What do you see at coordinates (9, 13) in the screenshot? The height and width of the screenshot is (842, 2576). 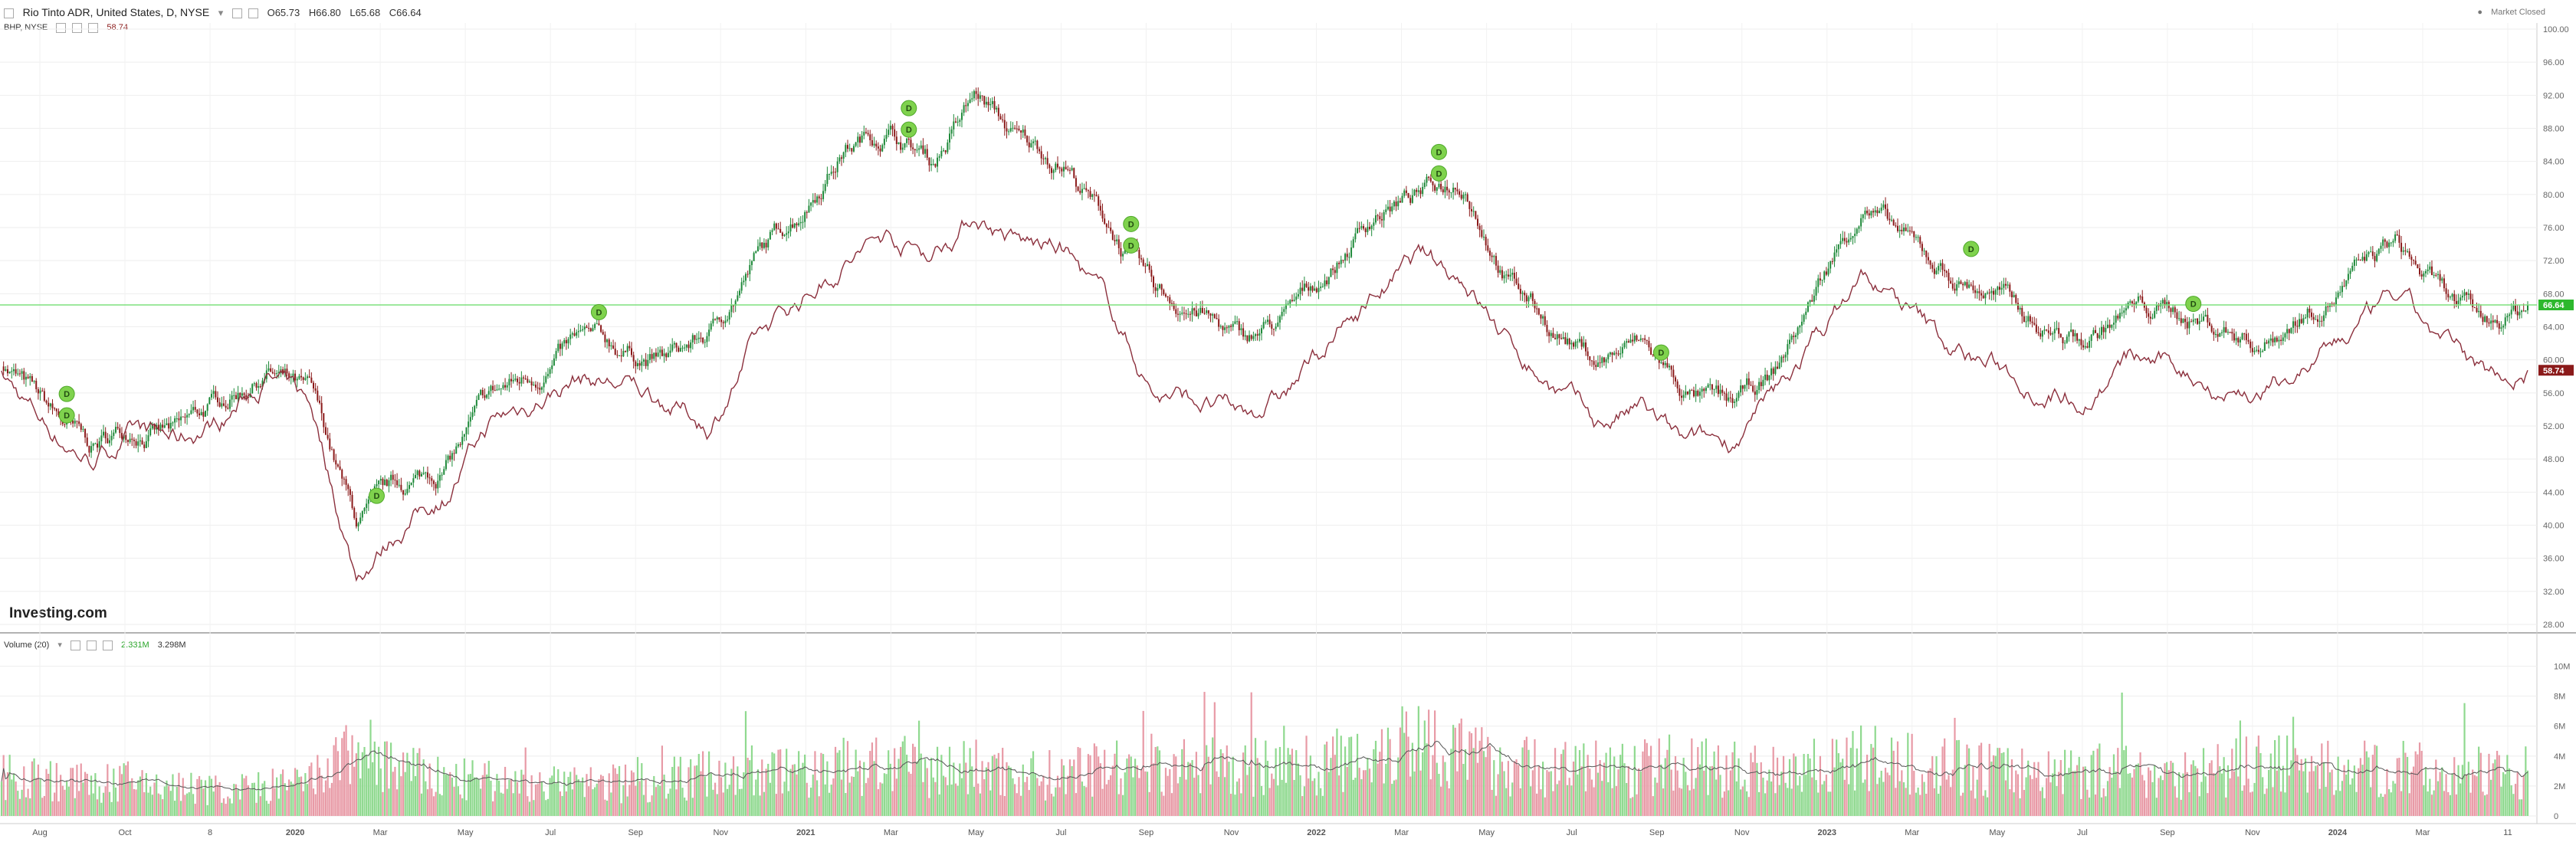 I see `collapse-icon` at bounding box center [9, 13].